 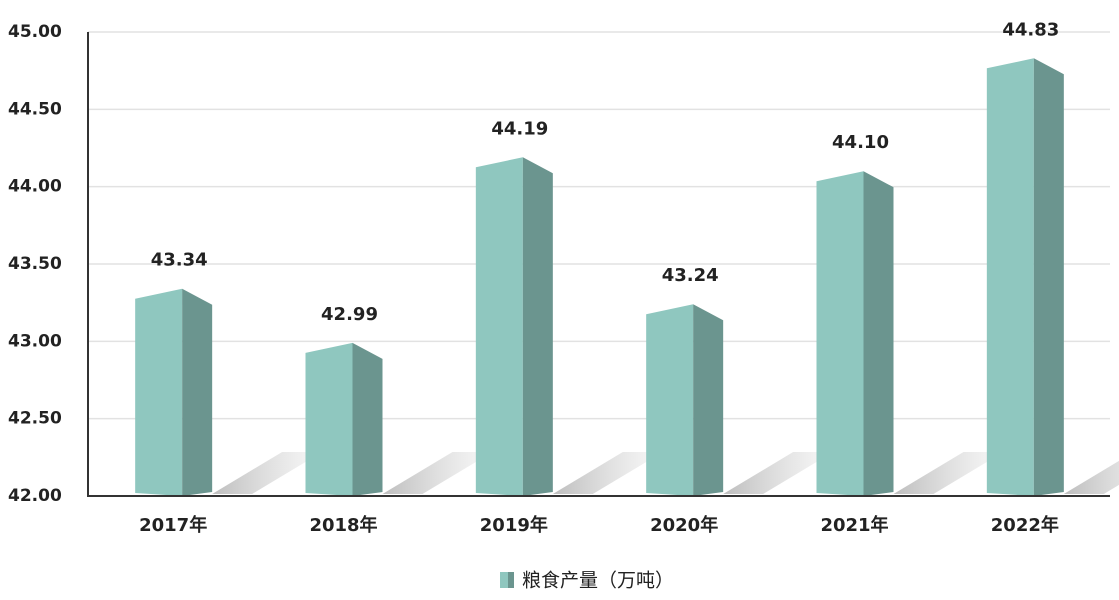 I want to click on value-label: 43.24, so click(x=690, y=275).